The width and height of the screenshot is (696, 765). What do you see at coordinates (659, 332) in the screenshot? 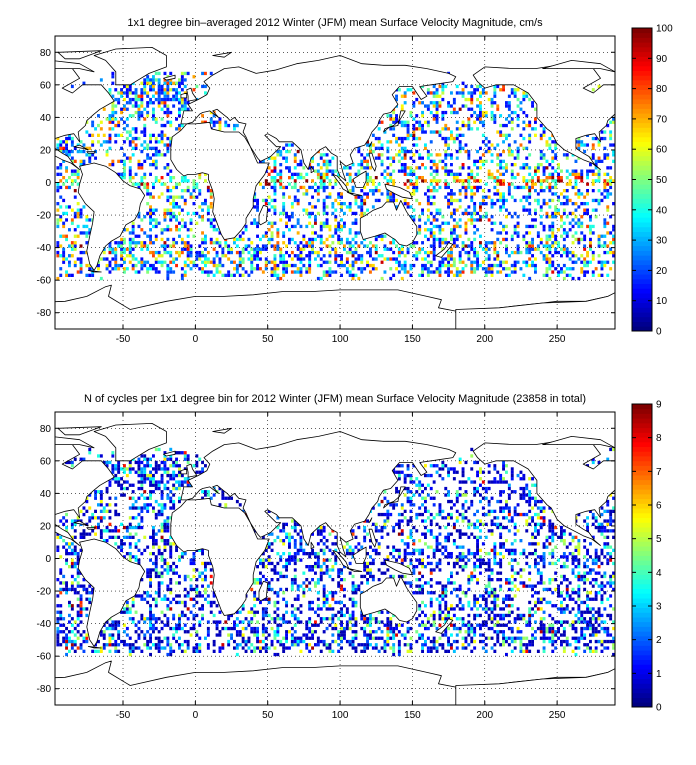
I see `top-colorbar-tick-label: 0` at bounding box center [659, 332].